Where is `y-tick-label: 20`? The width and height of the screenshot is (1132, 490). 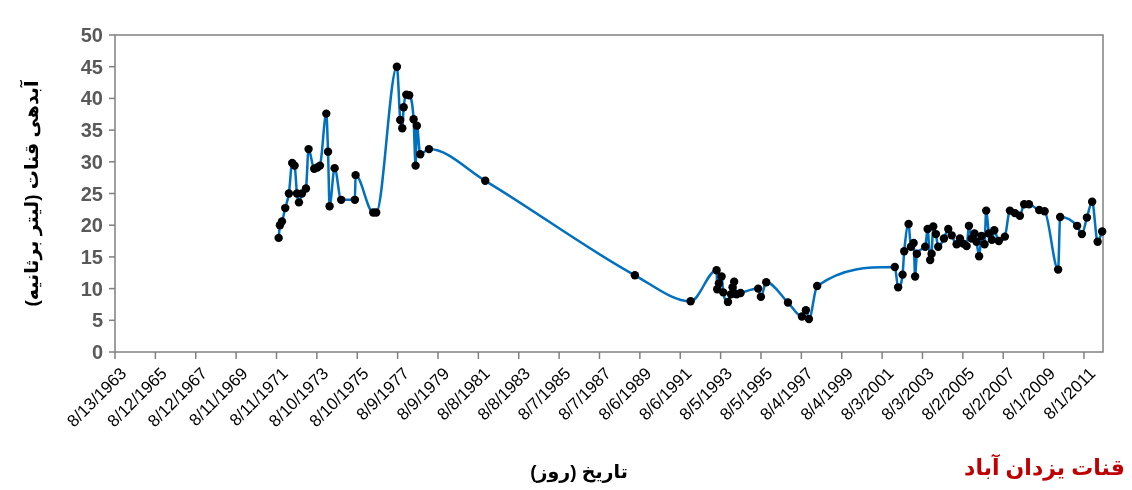 y-tick-label: 20 is located at coordinates (91, 225).